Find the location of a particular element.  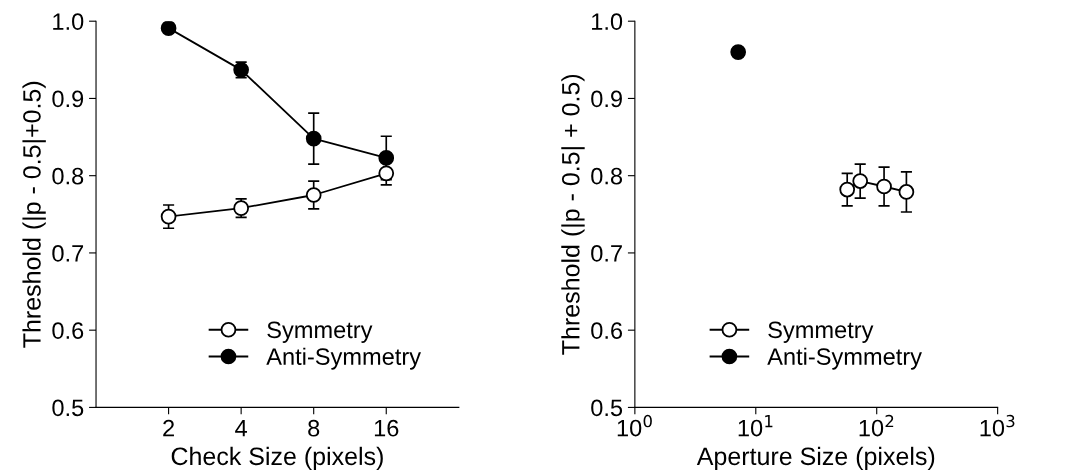

x-tick-label: 2 is located at coordinates (168, 428).